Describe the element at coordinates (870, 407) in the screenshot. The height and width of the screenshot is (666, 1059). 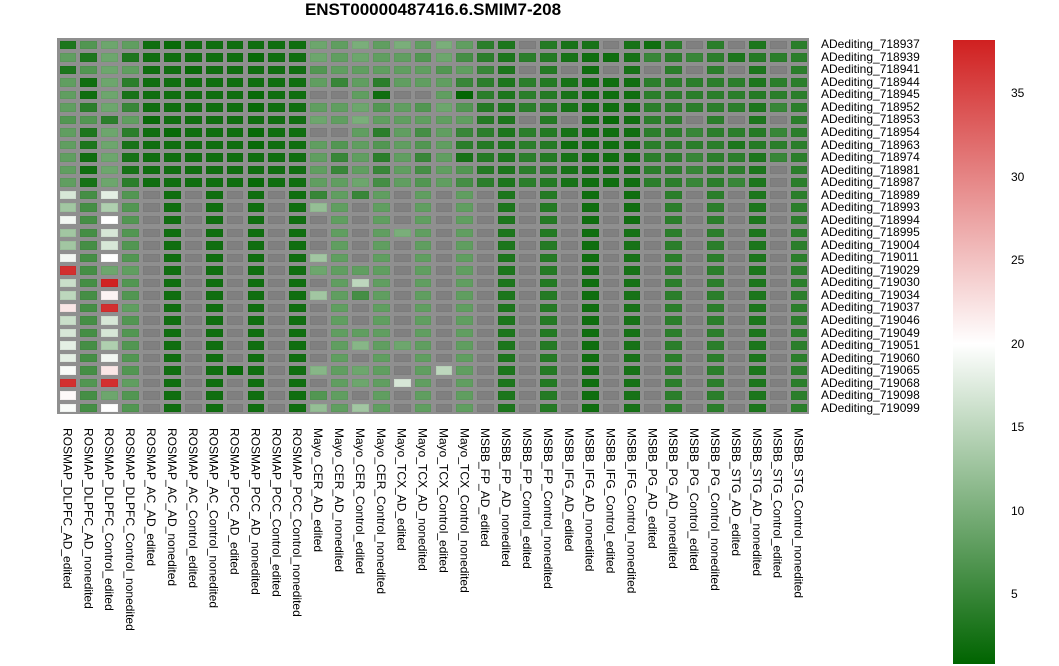
I see `row-label: ADediting_719099` at that location.